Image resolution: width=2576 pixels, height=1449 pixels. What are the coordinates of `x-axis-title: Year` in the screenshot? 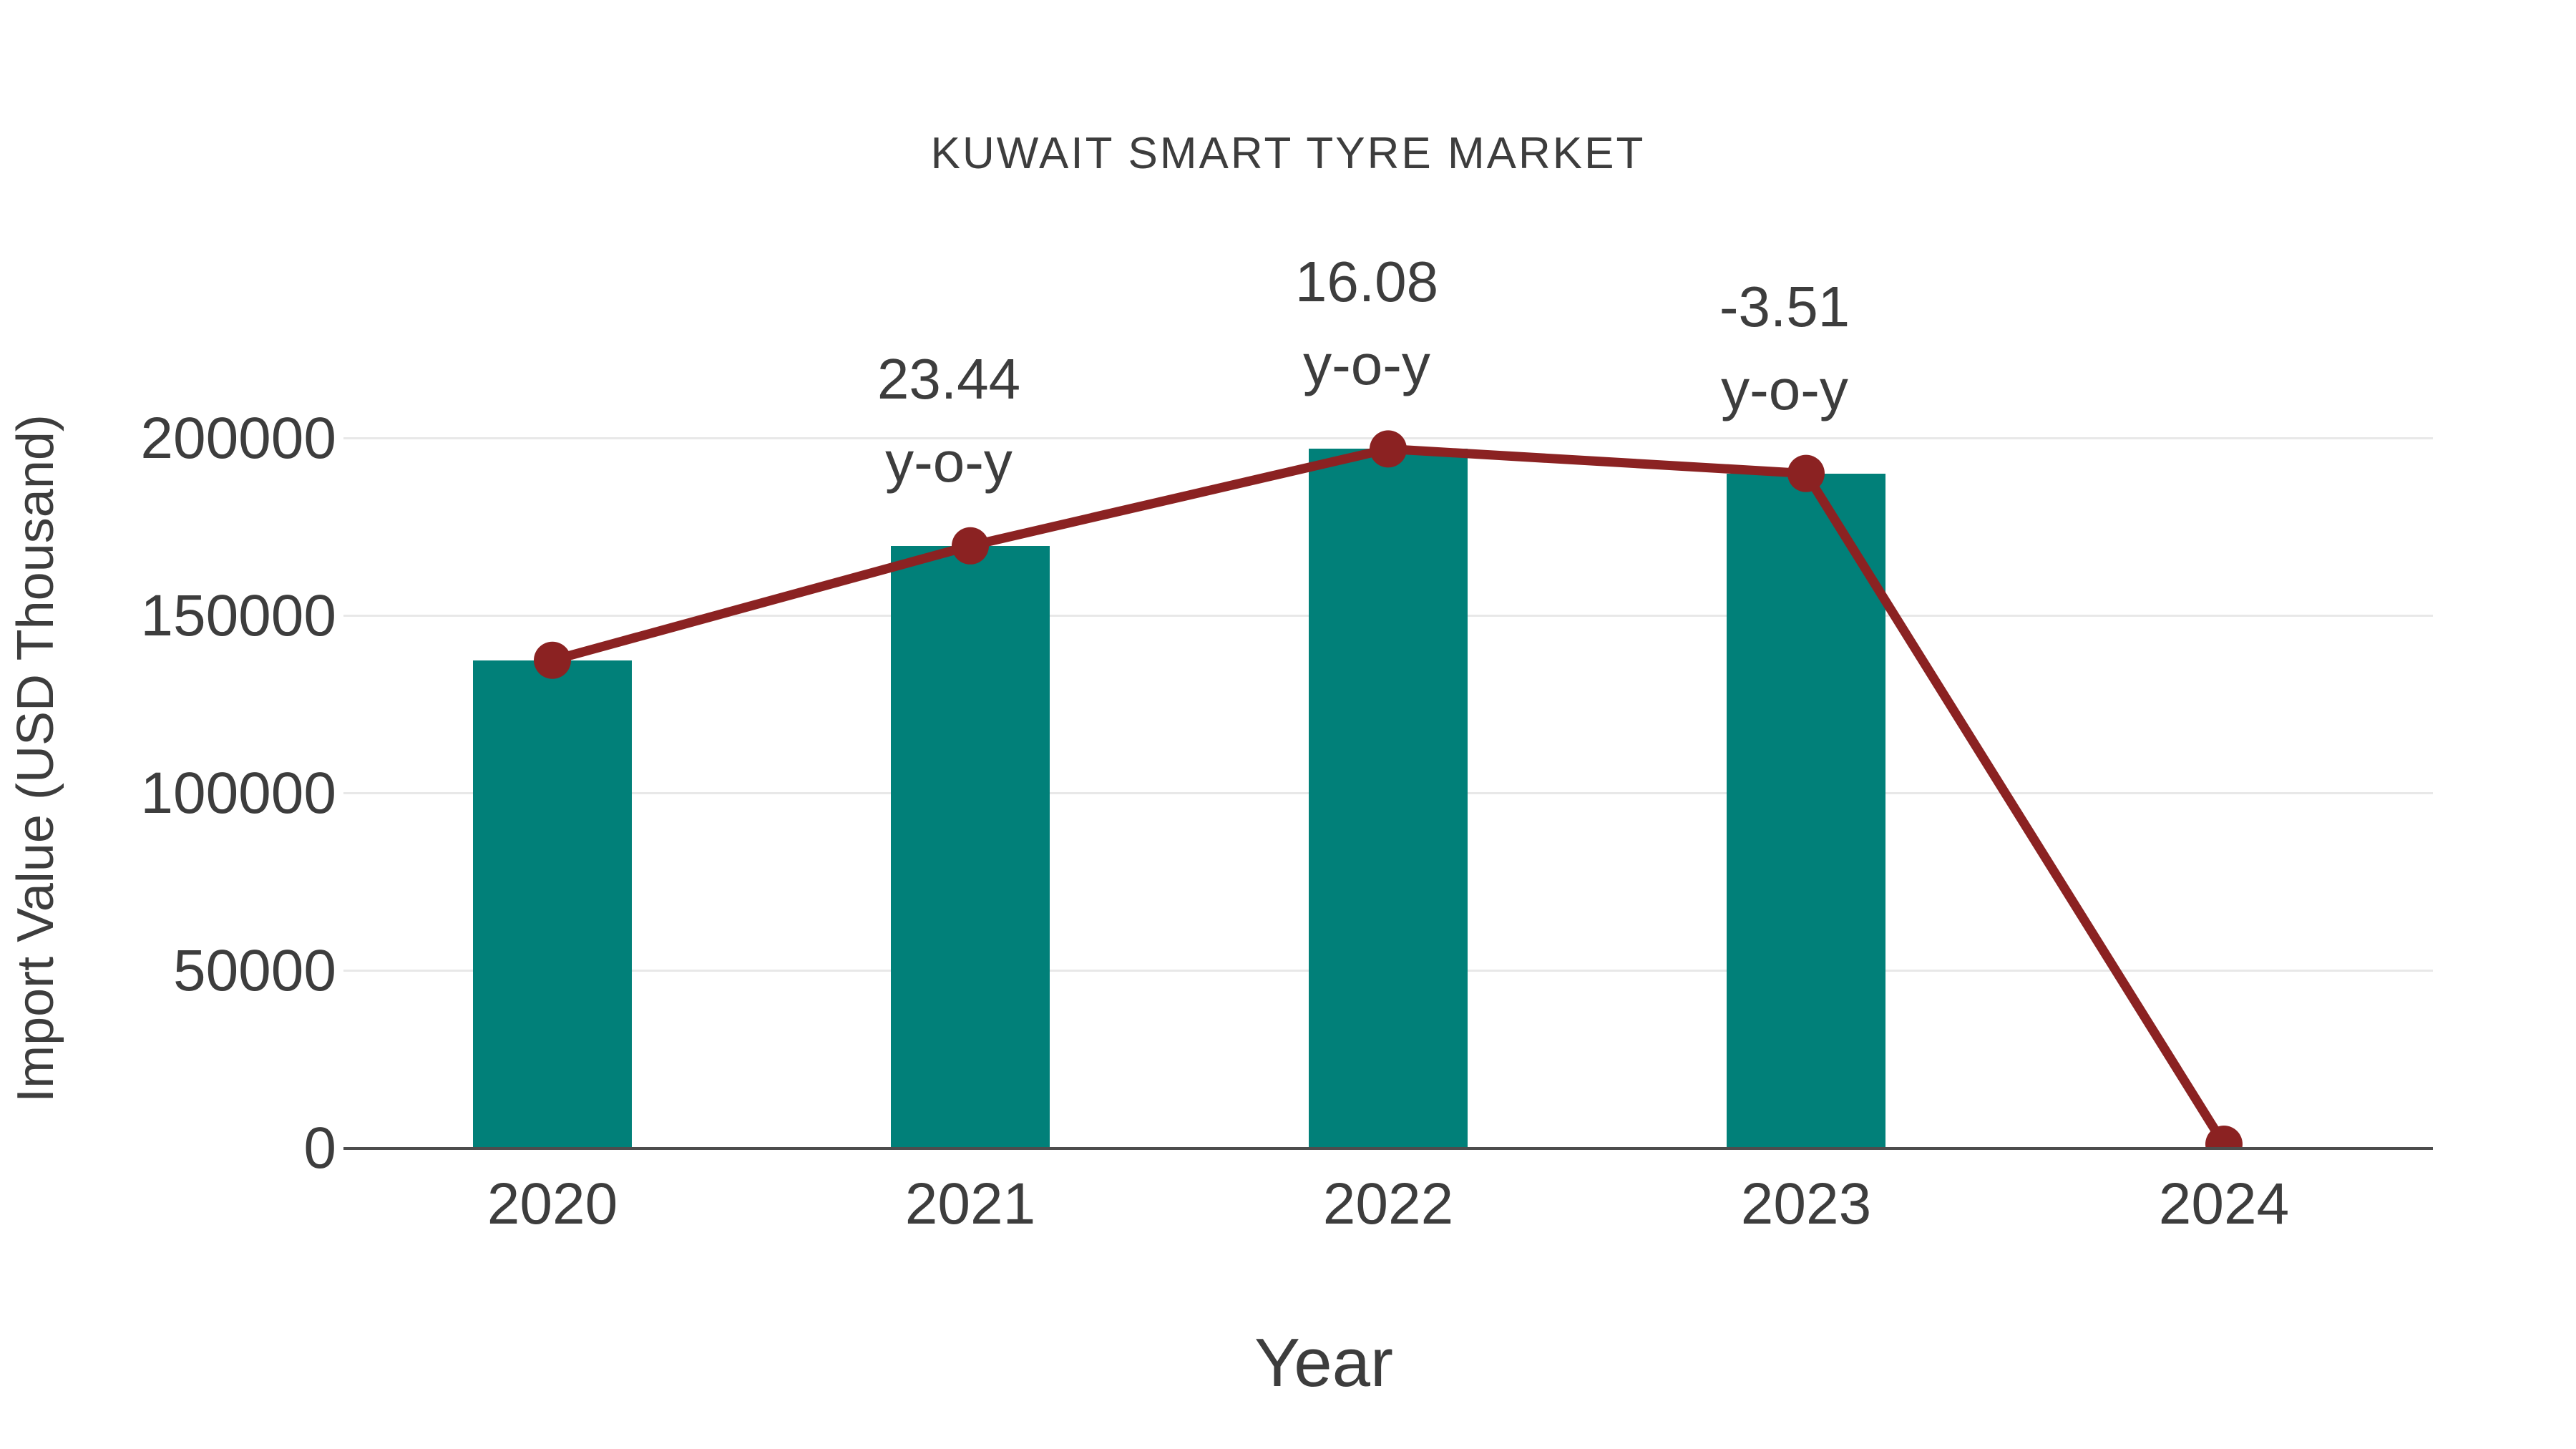 It's located at (1323, 1362).